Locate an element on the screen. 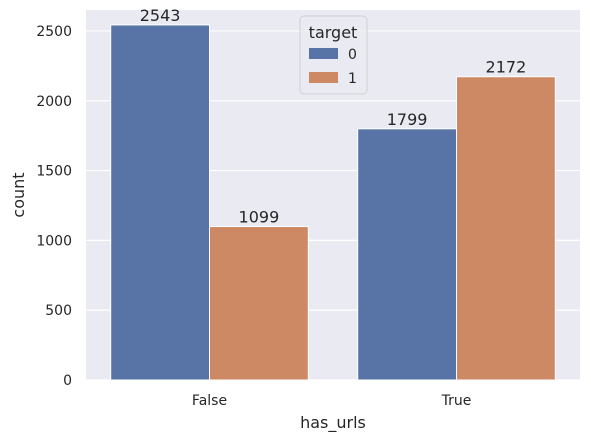  y-tick-label: 2500 is located at coordinates (54, 32).